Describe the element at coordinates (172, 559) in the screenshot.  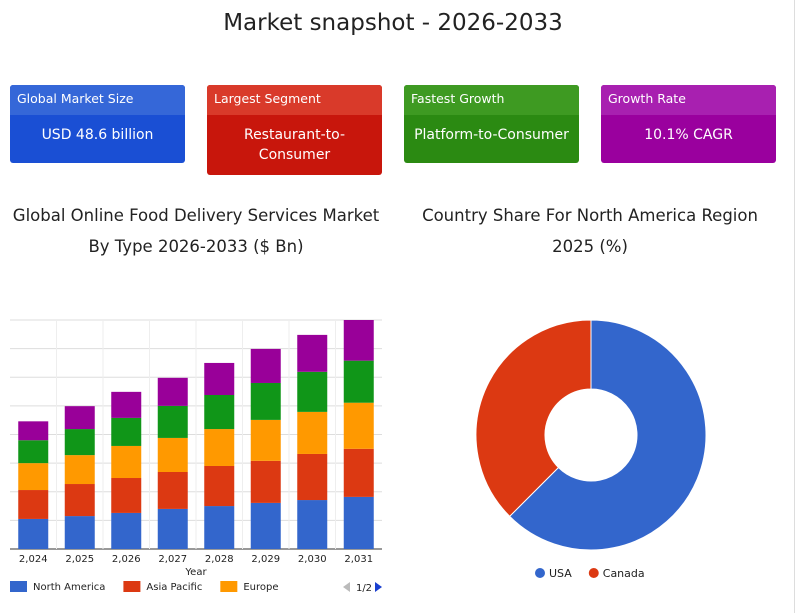
I see `x-tick-label: 2,027` at that location.